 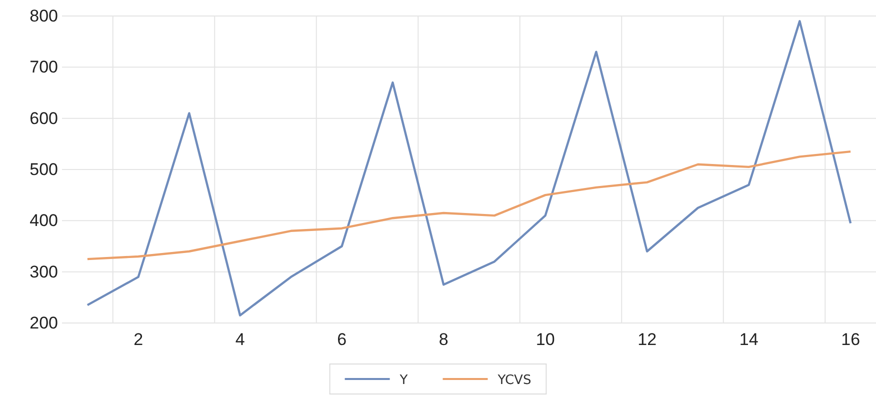 What do you see at coordinates (44, 118) in the screenshot?
I see `y-tick-label: 600` at bounding box center [44, 118].